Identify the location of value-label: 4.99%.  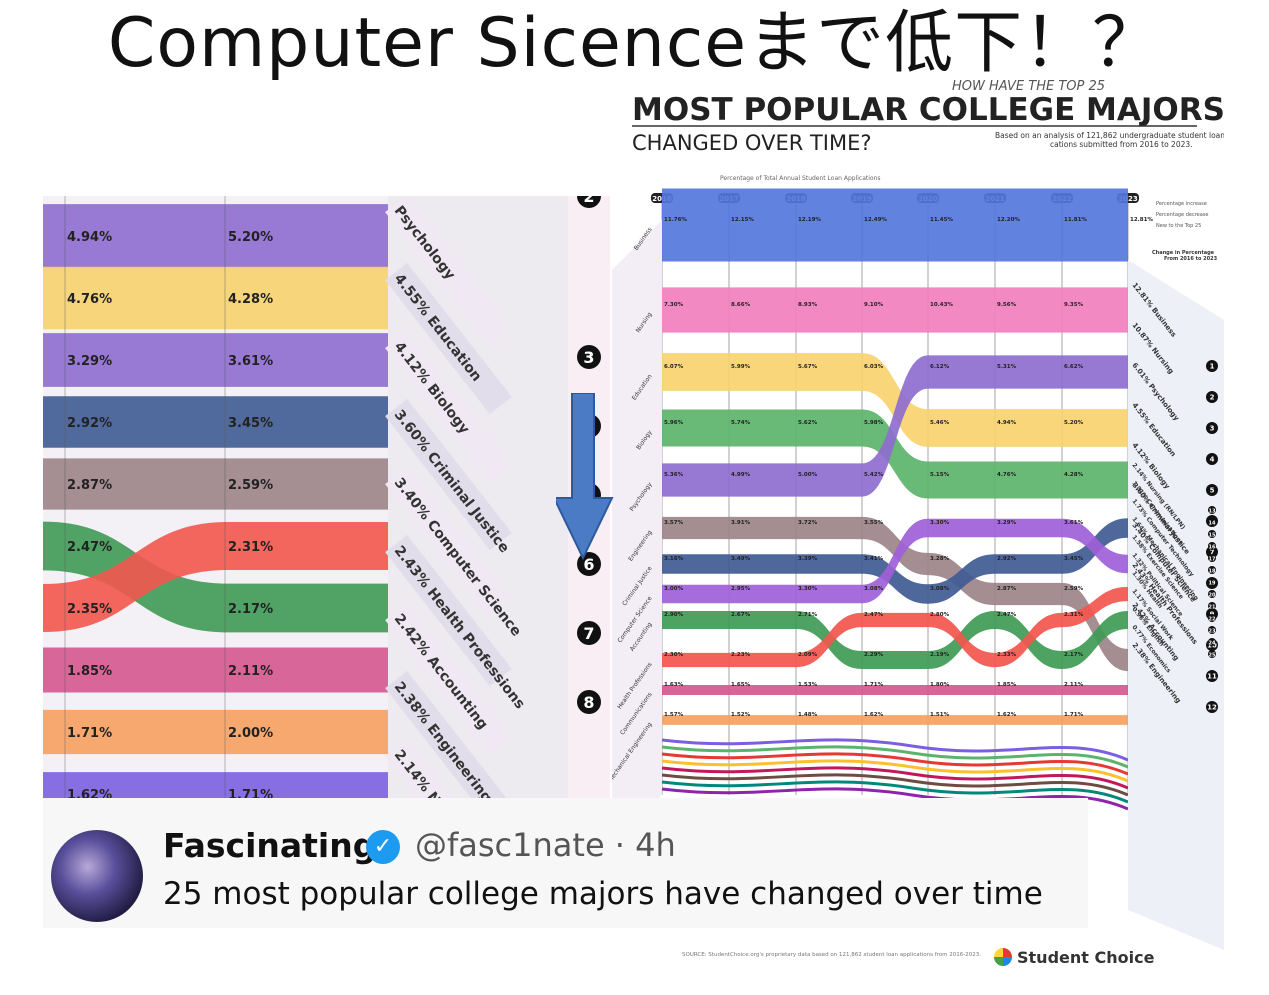
(741, 475).